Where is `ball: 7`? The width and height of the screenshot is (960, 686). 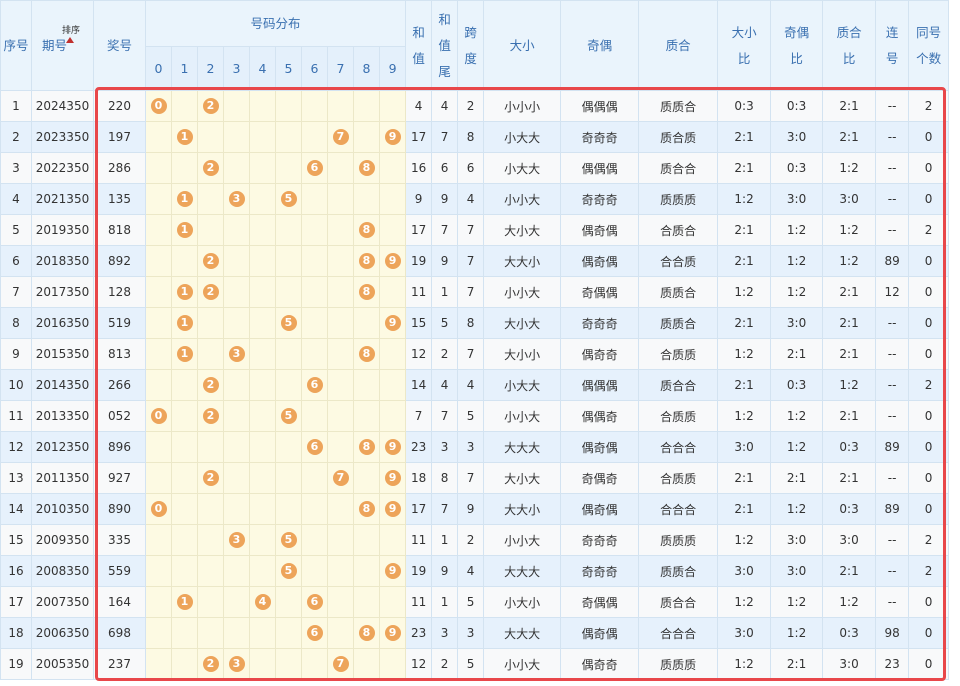
ball: 7 is located at coordinates (340, 664).